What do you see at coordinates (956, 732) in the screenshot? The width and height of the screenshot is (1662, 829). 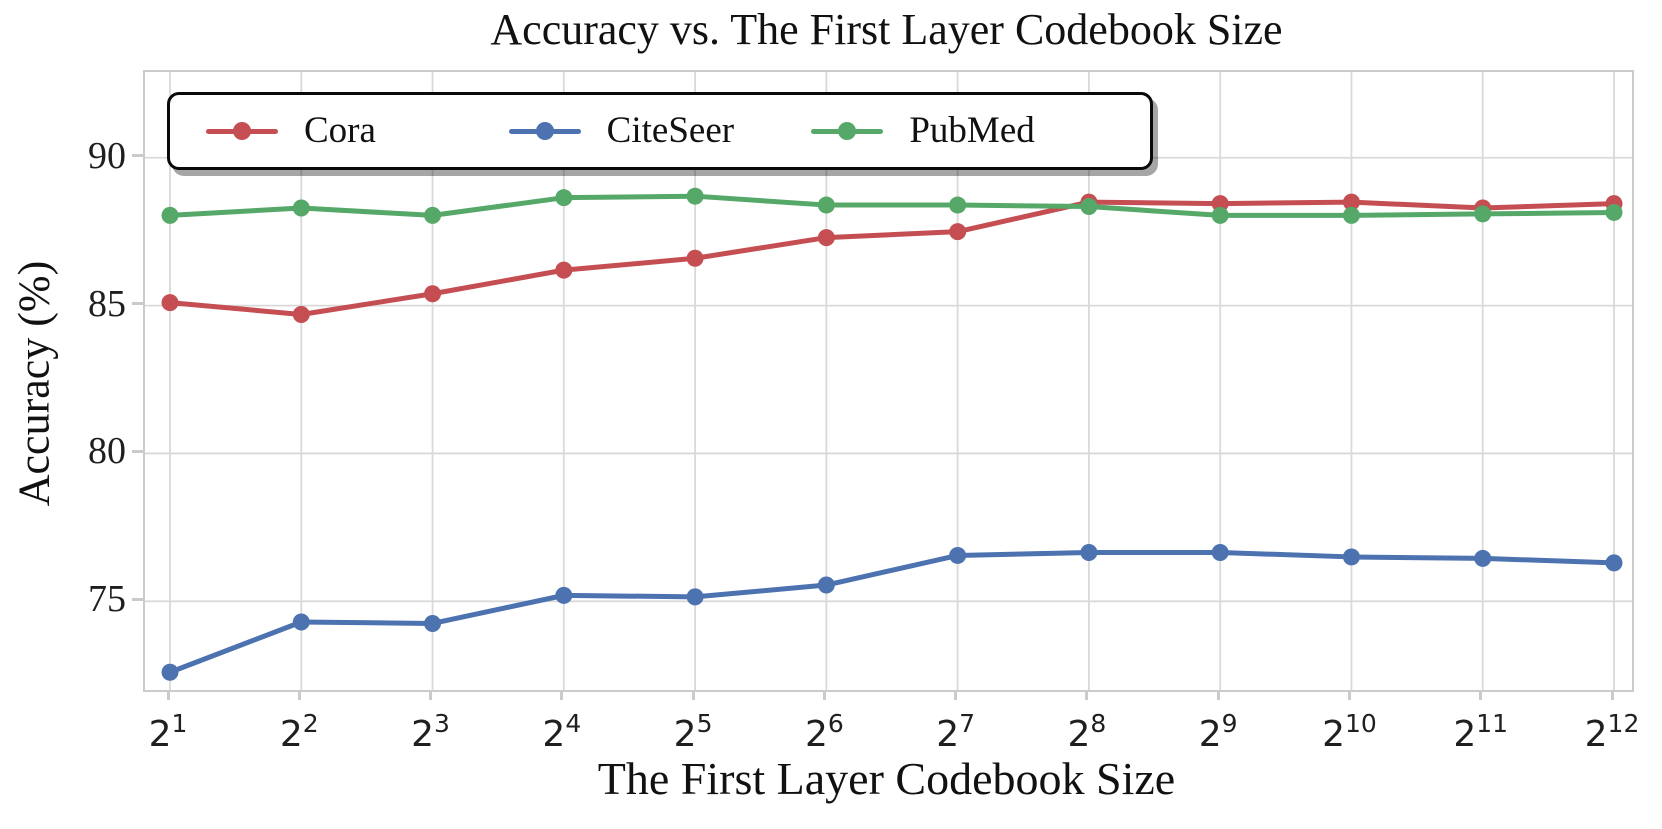 I see `x-tick-label: 27` at bounding box center [956, 732].